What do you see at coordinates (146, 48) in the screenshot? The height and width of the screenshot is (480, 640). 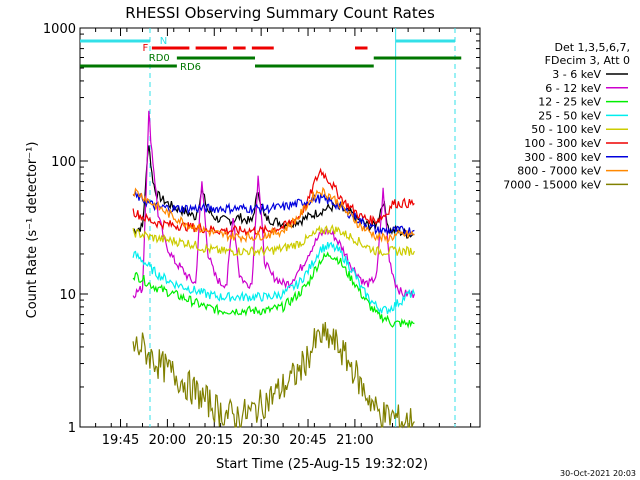 I see `flag-label-flare: F` at bounding box center [146, 48].